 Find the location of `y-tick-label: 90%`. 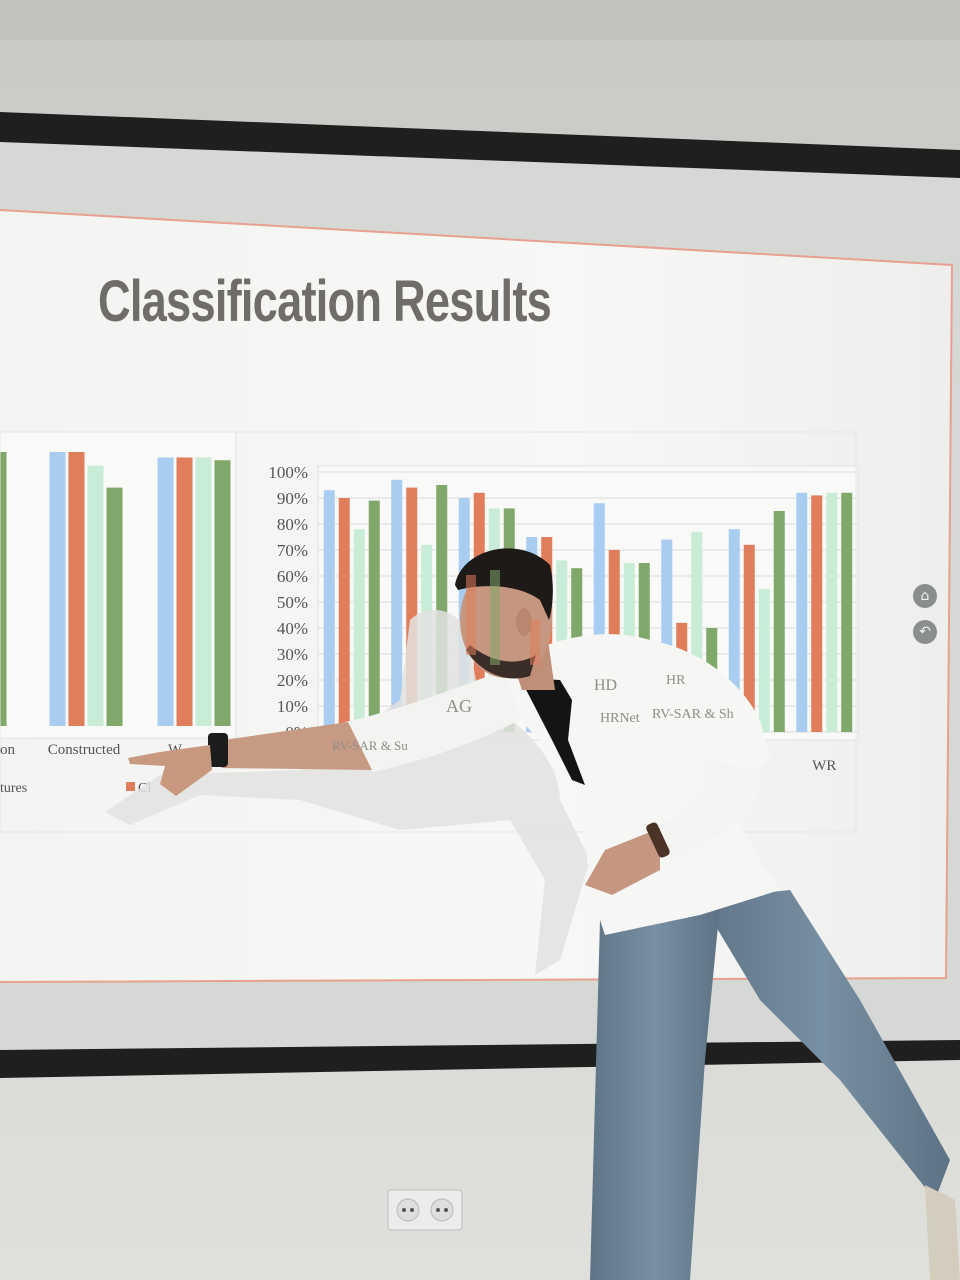

y-tick-label: 90% is located at coordinates (292, 498).